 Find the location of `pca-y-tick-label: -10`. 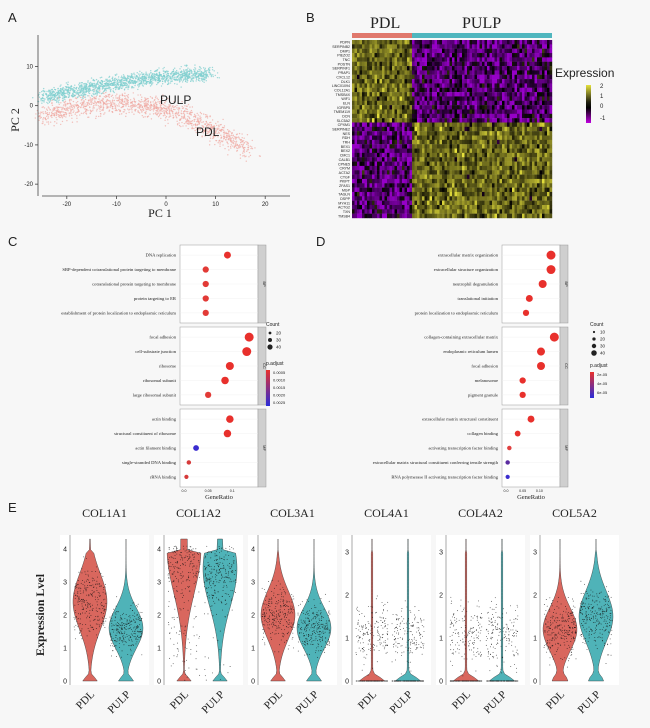

pca-y-tick-label: -10 is located at coordinates (28, 146).